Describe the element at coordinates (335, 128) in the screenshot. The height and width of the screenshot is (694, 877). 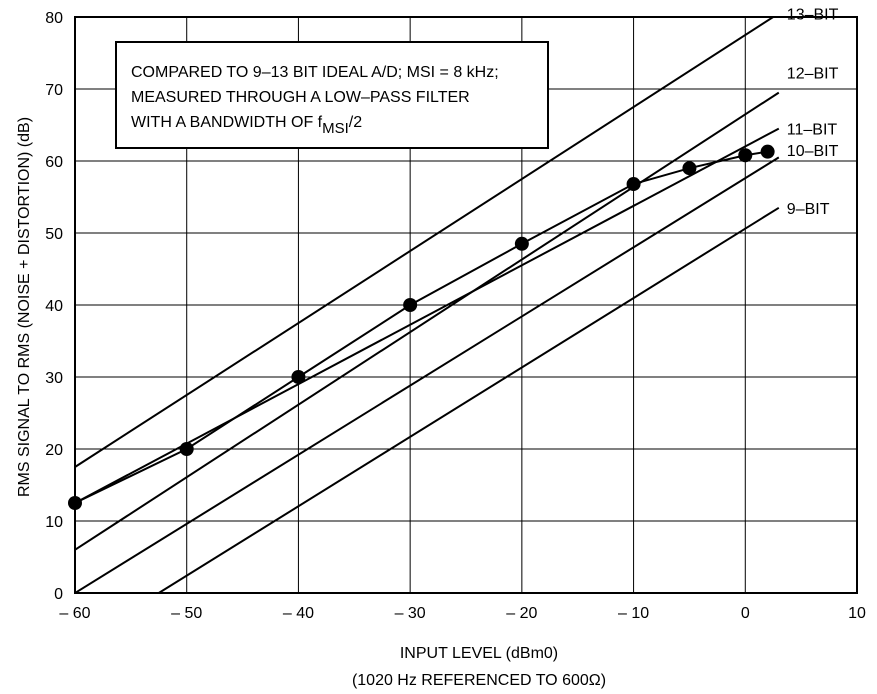
I see `annotation-line-3-subscript: MSI` at that location.